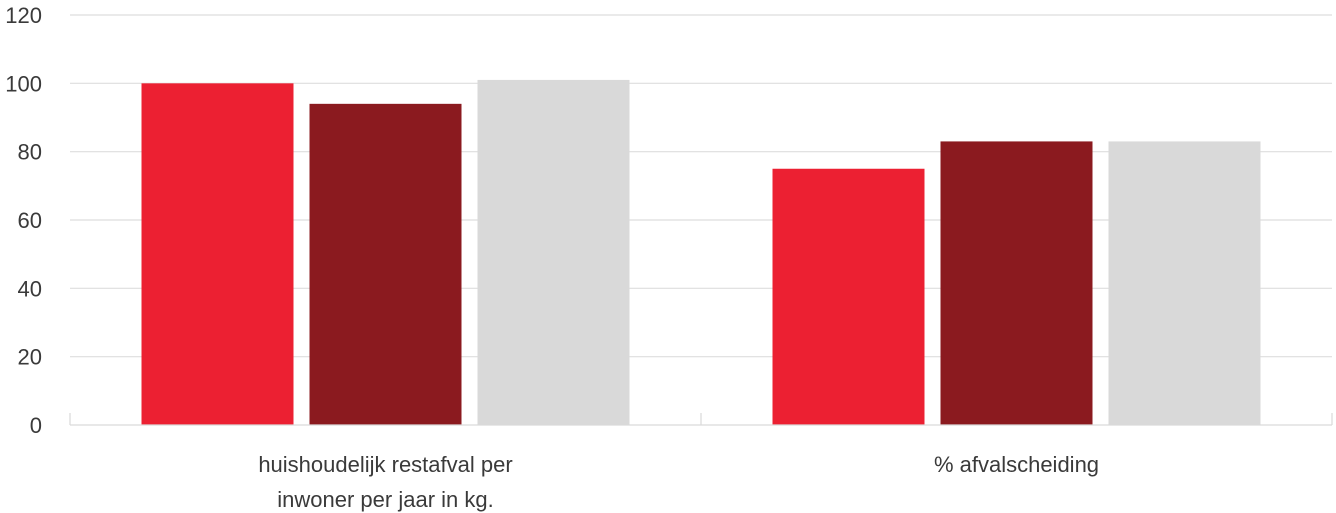 Image resolution: width=1336 pixels, height=513 pixels. What do you see at coordinates (23, 15) in the screenshot?
I see `y-tick-label: 120` at bounding box center [23, 15].